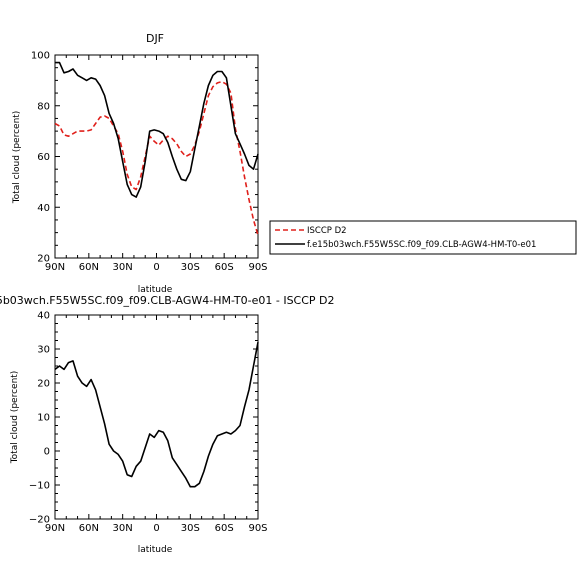 Image resolution: width=586 pixels, height=585 pixels. I want to click on bottom-x-tick-label: 60N, so click(89, 528).